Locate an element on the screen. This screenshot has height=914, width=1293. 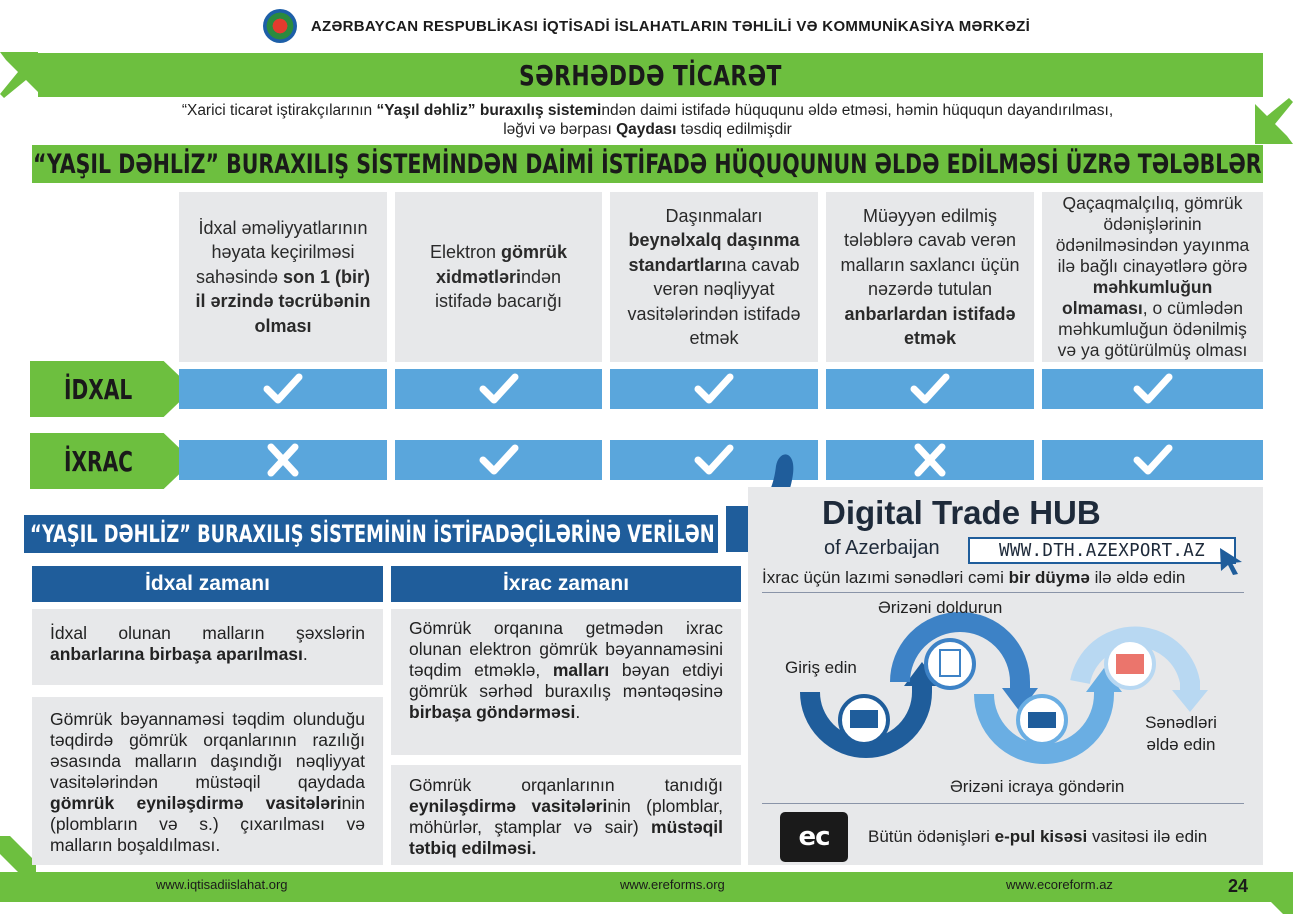
advantage-bold: anbarlarına birbaşa aparılması is located at coordinates (176, 654).